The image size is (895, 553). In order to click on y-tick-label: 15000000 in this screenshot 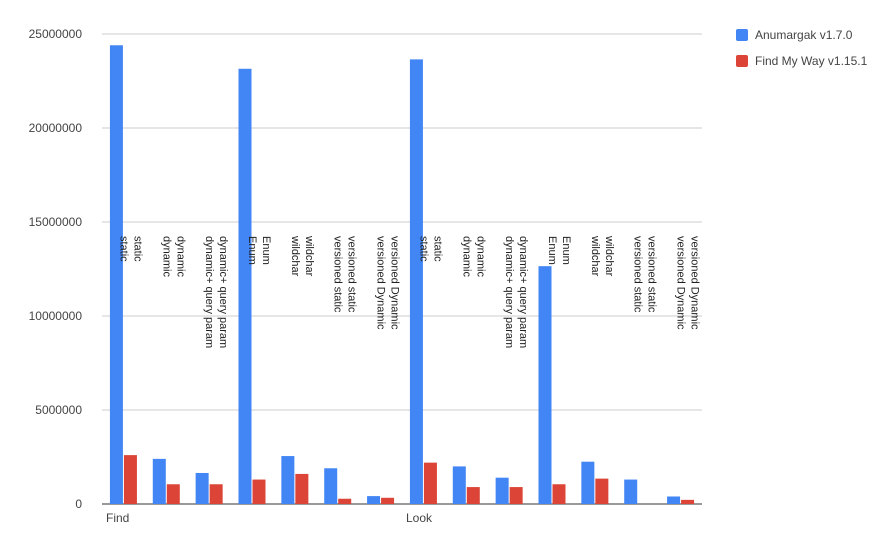, I will do `click(56, 222)`.